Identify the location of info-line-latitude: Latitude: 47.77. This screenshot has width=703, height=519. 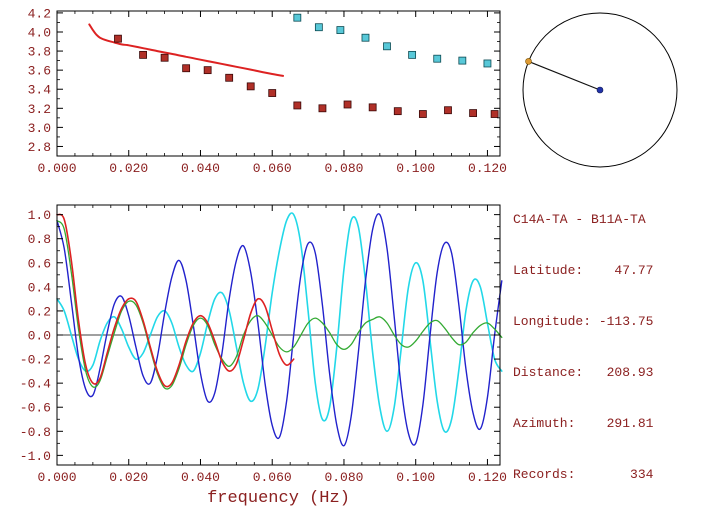
(583, 270).